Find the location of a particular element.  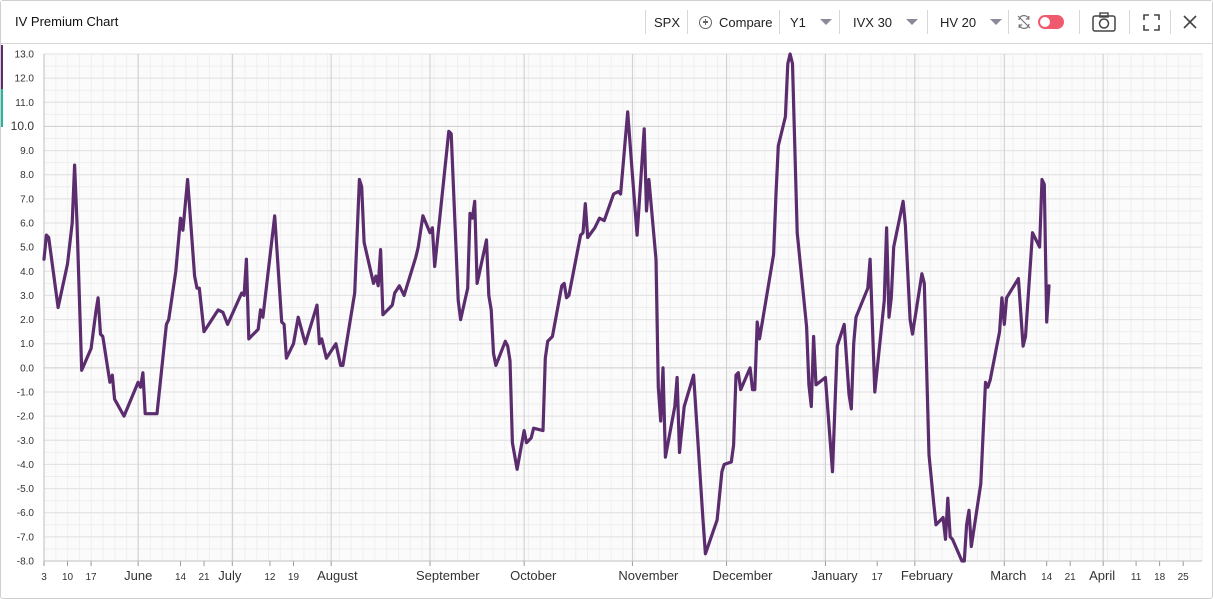

x-tick-label: 12 is located at coordinates (270, 577).